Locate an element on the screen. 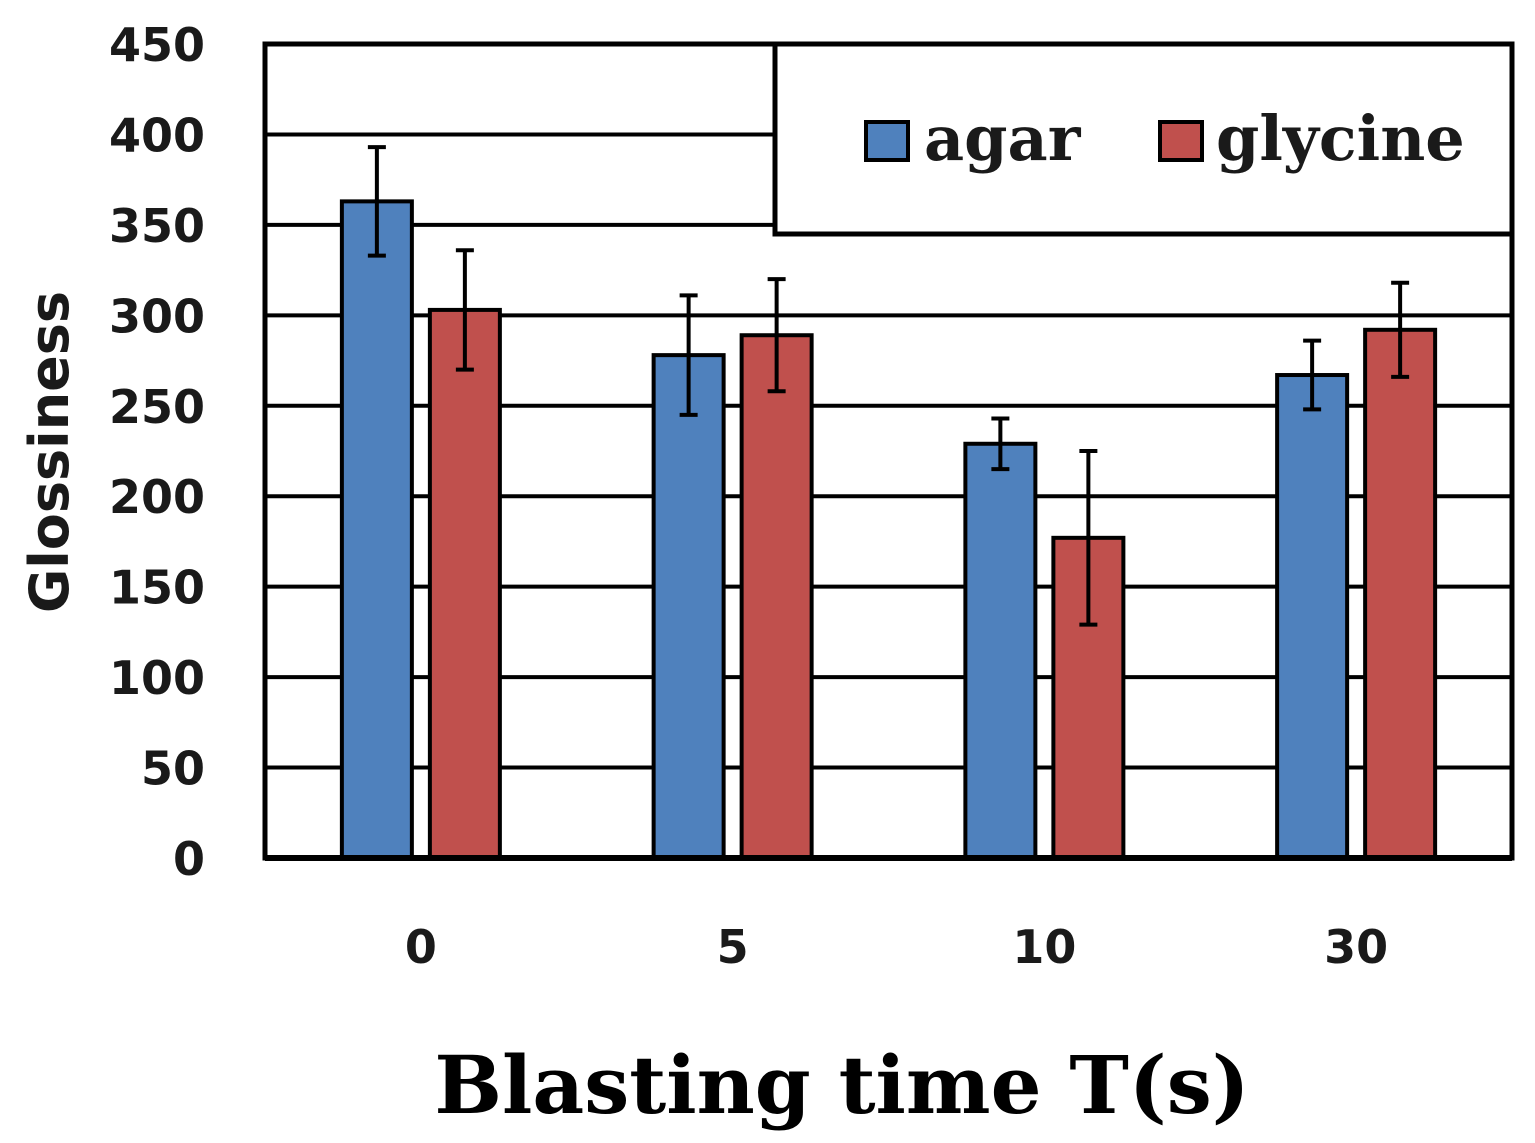  y-tick-label-300: 300 is located at coordinates (157, 316).